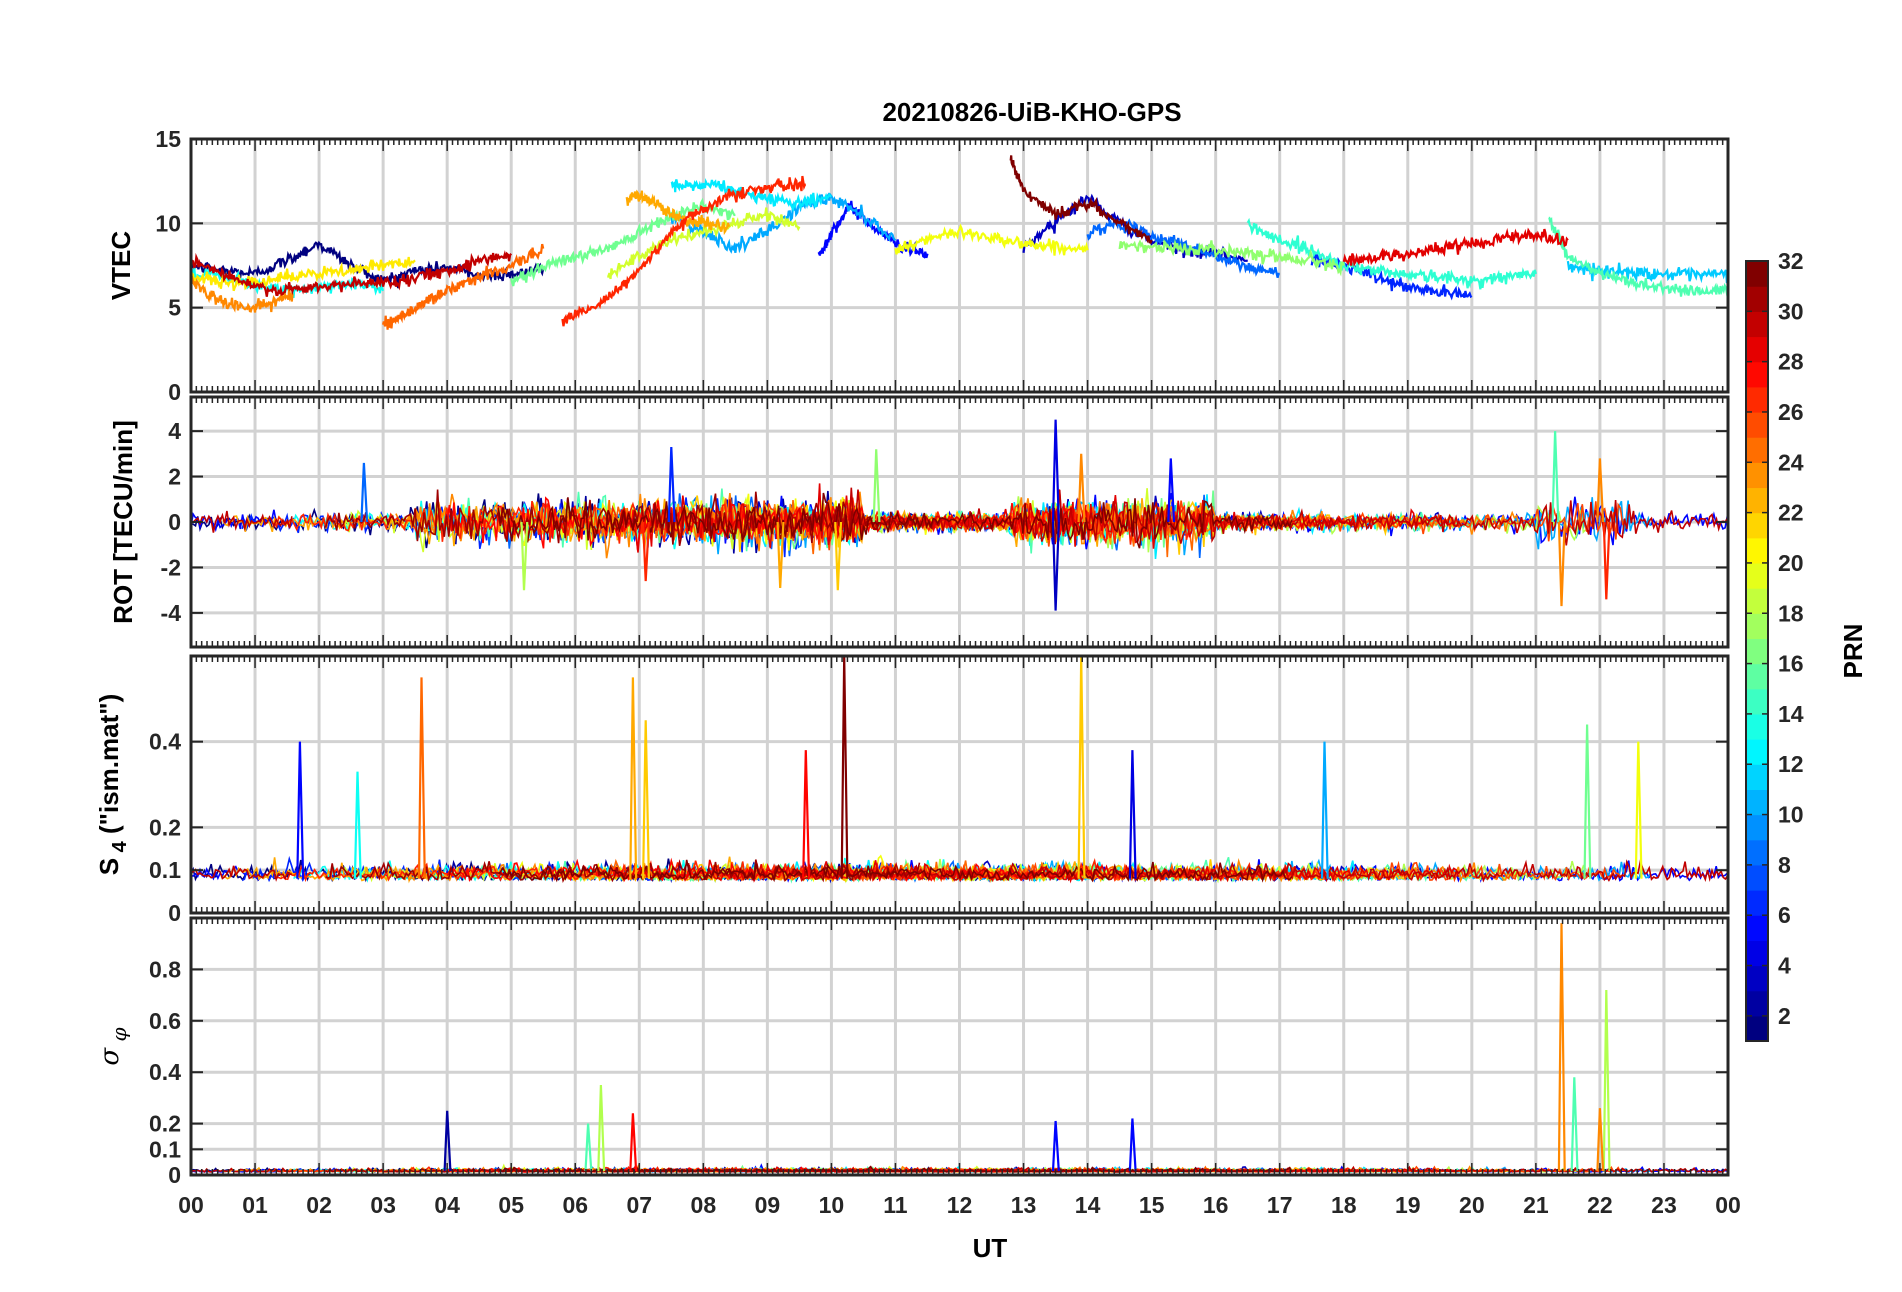 The height and width of the screenshot is (1292, 1902). Describe the element at coordinates (1853, 651) in the screenshot. I see `colorbar-label: PRN` at that location.